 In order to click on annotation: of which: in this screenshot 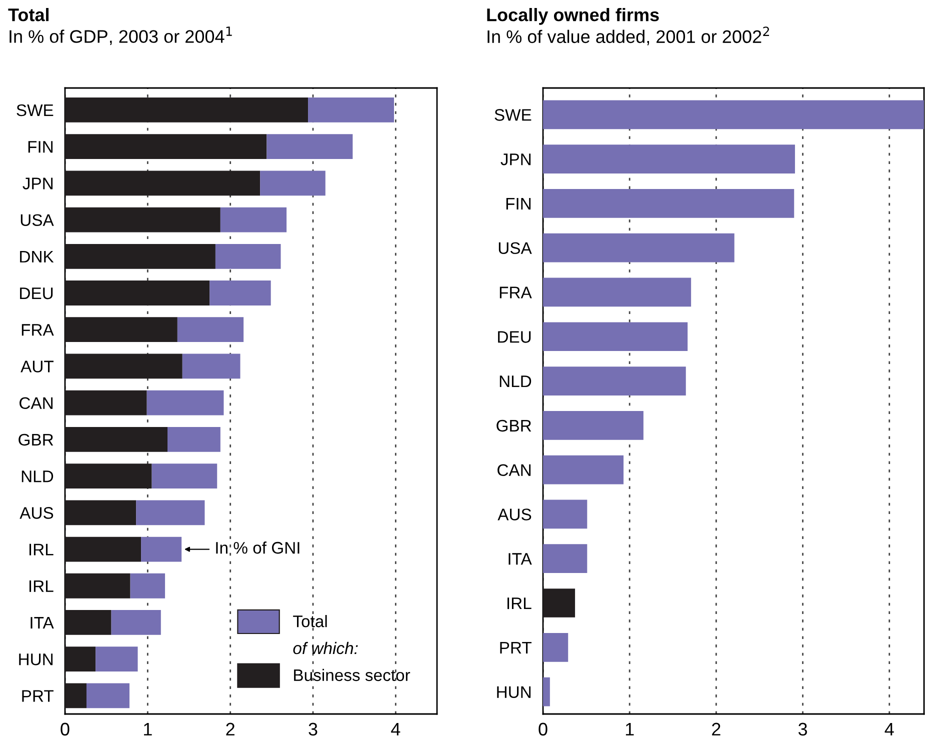, I will do `click(325, 648)`.